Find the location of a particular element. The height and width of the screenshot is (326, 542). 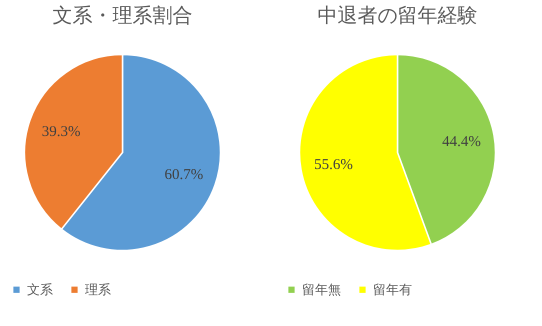

data-label: 39.3% is located at coordinates (61, 132).